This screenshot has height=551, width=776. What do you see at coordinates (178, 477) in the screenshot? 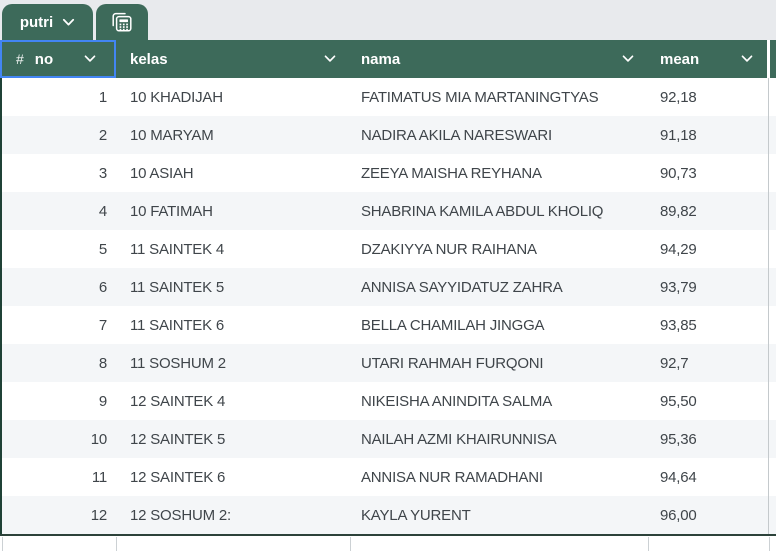
I see `cell-kelas: 12 SAINTEK 6` at bounding box center [178, 477].